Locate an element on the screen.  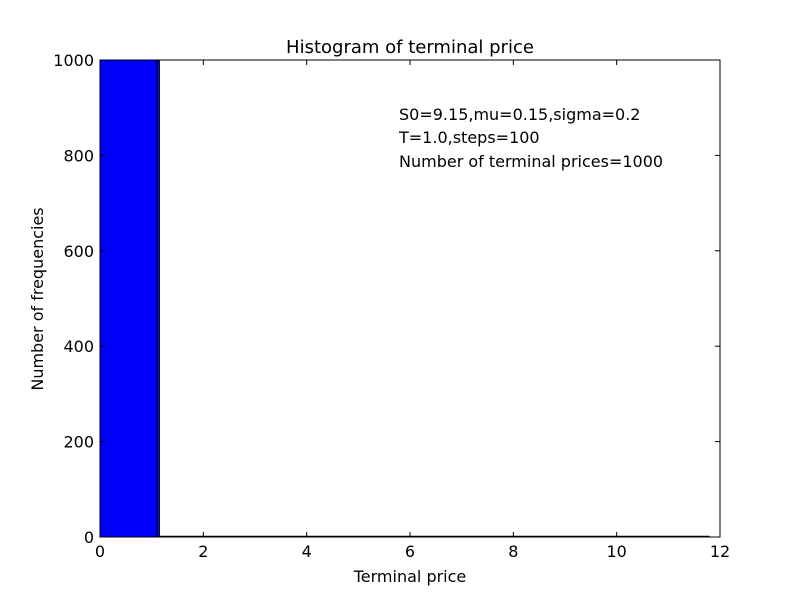
x-tick-label: 10 is located at coordinates (616, 551).